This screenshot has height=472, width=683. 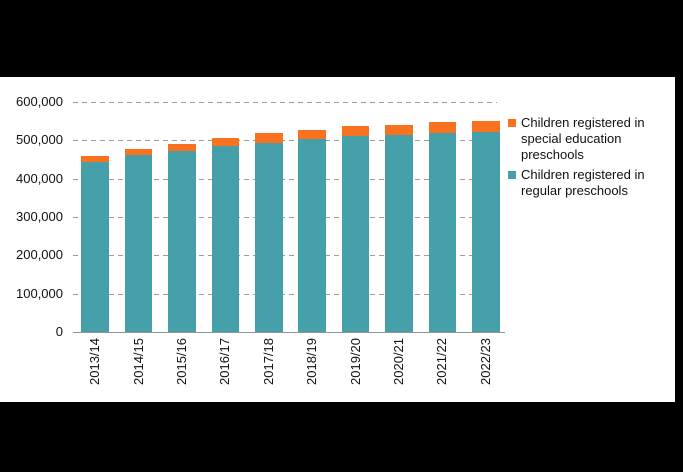 I want to click on bar-2022/23, so click(x=485, y=226).